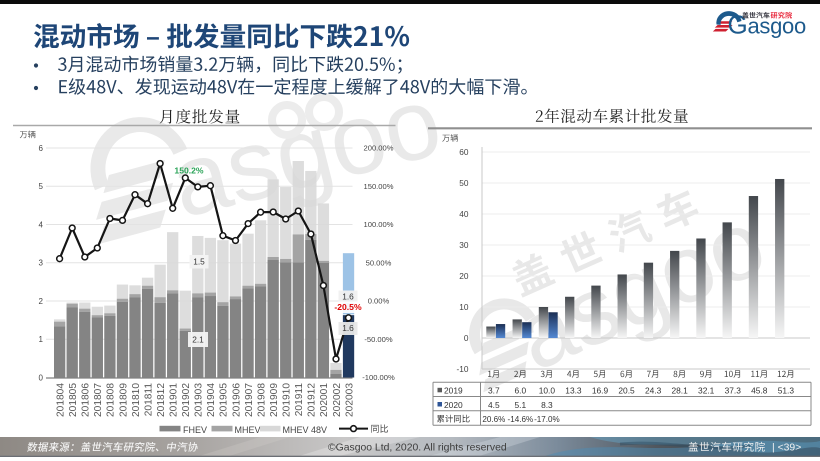 This screenshot has width=820, height=461. Describe the element at coordinates (274, 400) in the screenshot. I see `svg-text: 201909` at that location.